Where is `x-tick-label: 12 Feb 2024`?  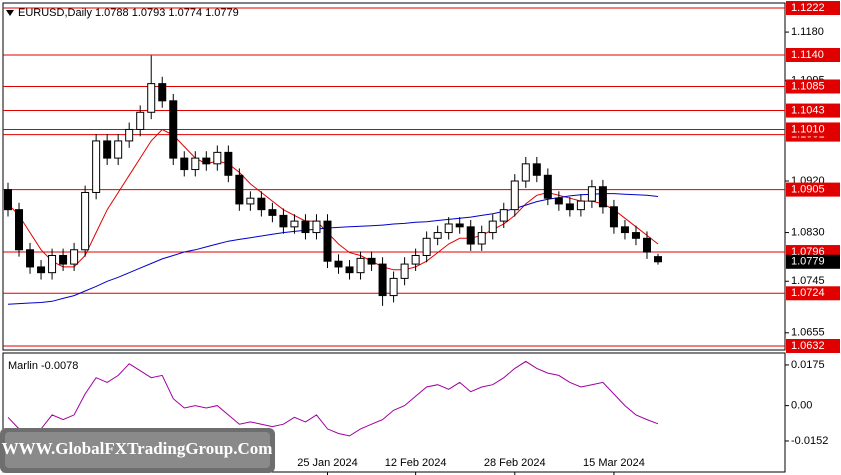
x-tick-label: 12 Feb 2024 is located at coordinates (416, 463).